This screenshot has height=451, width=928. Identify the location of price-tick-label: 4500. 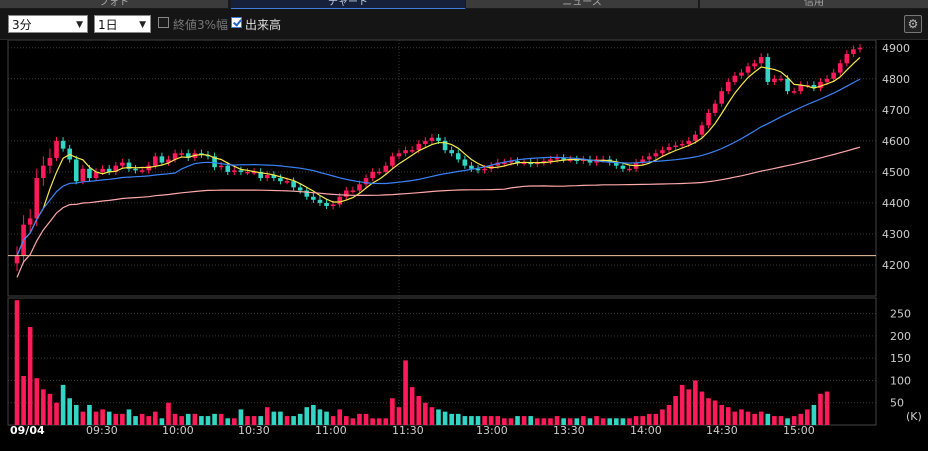
(896, 172).